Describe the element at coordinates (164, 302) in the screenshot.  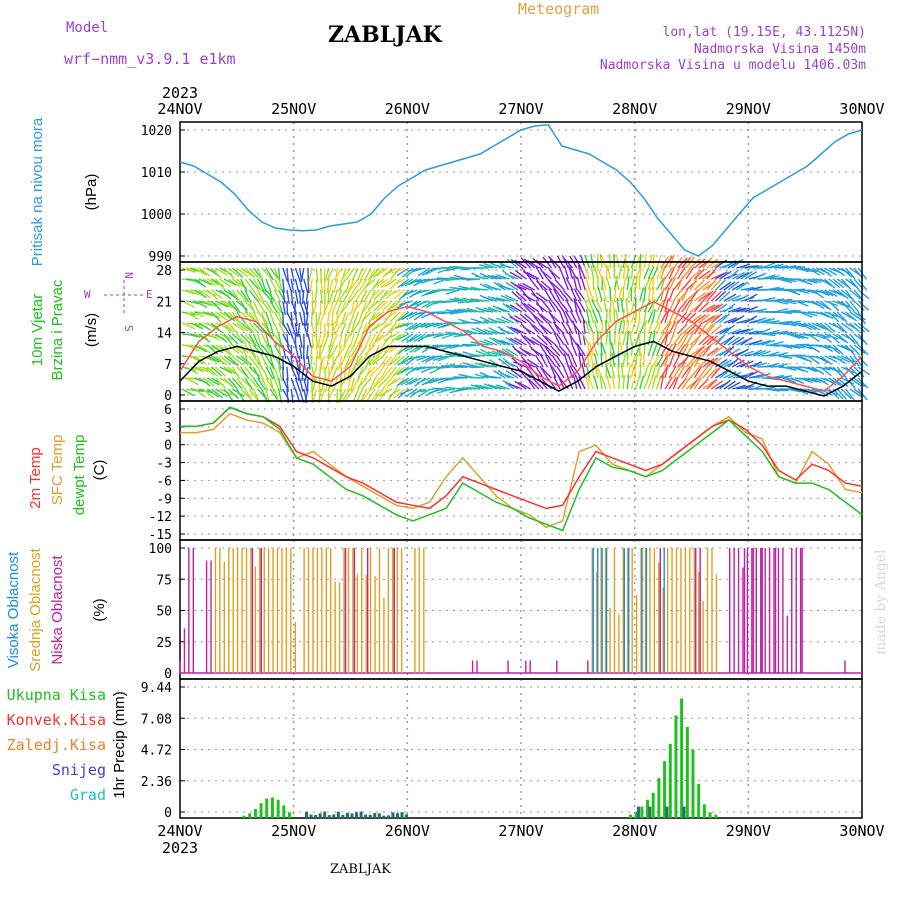
I see `ytick-label: 21` at that location.